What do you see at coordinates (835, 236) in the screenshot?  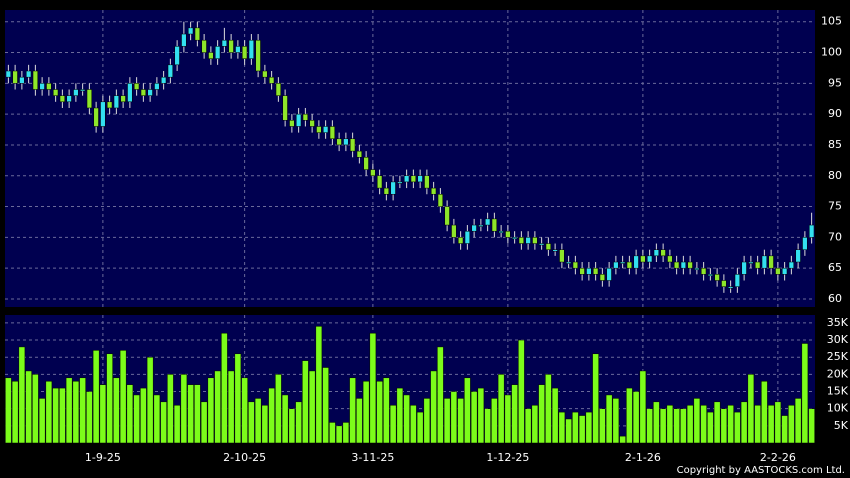 I see `y-tick-label: 70` at bounding box center [835, 236].